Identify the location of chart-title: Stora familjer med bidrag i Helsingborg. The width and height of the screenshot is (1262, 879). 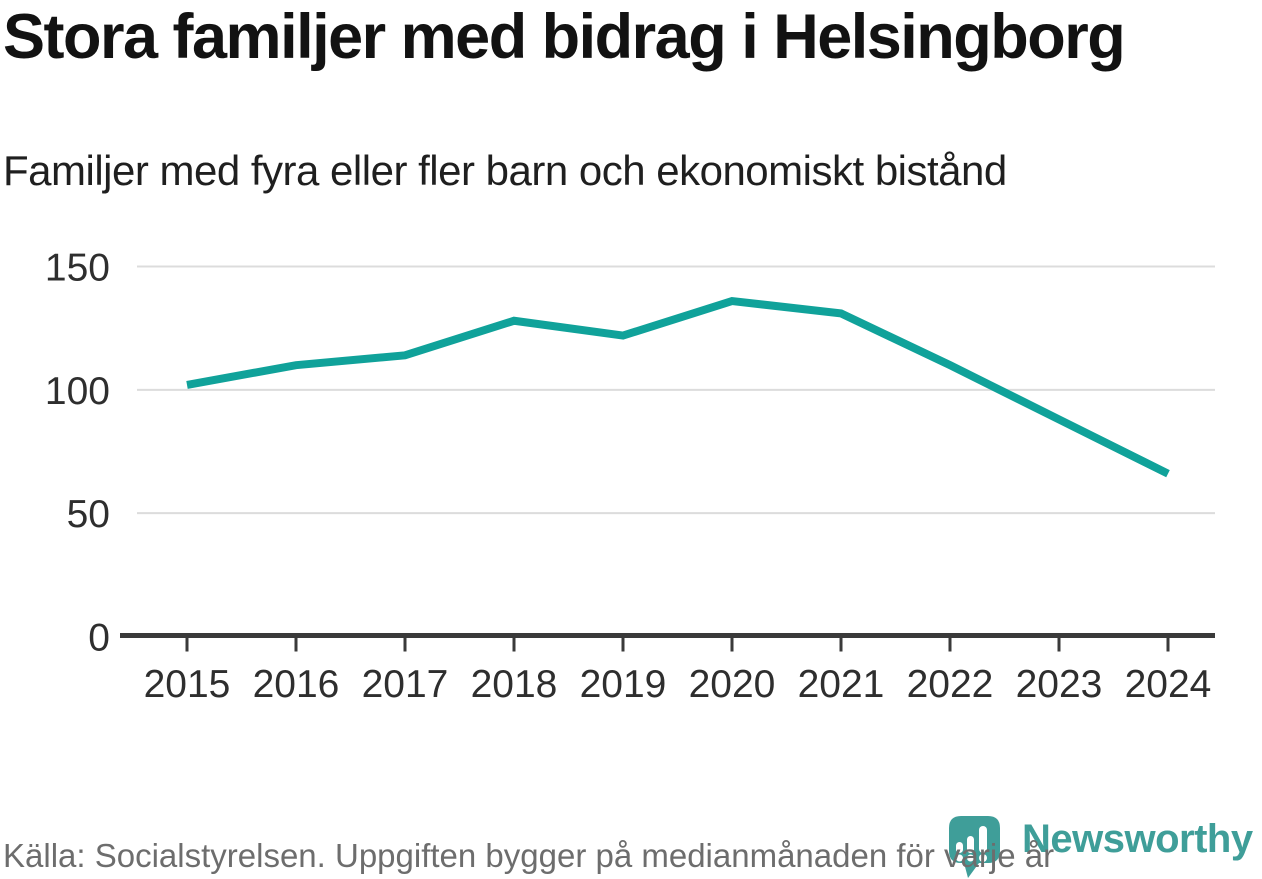
(564, 37).